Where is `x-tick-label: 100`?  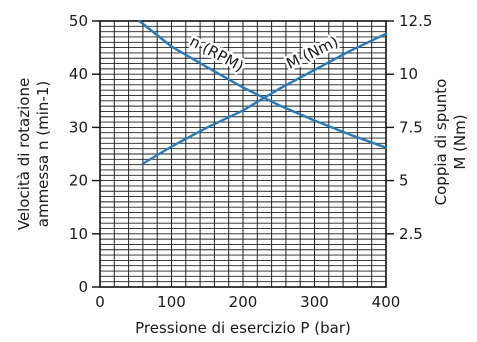
x-tick-label: 100 is located at coordinates (171, 302).